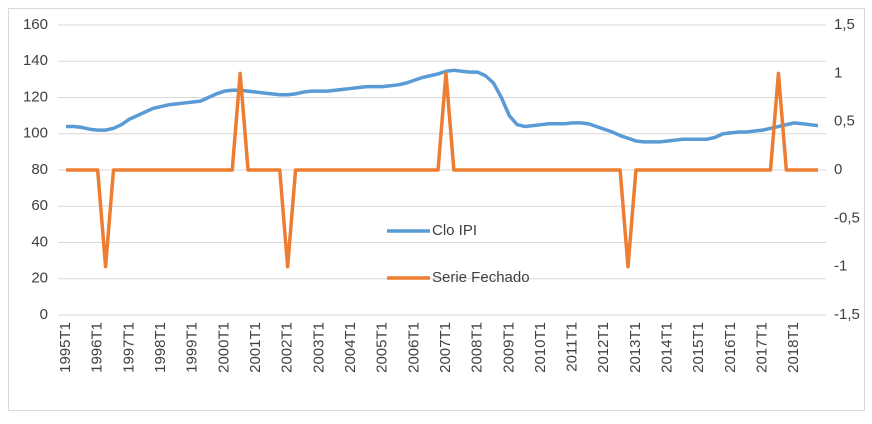 The image size is (872, 424). I want to click on y2-tick-label: -0,5, so click(847, 217).